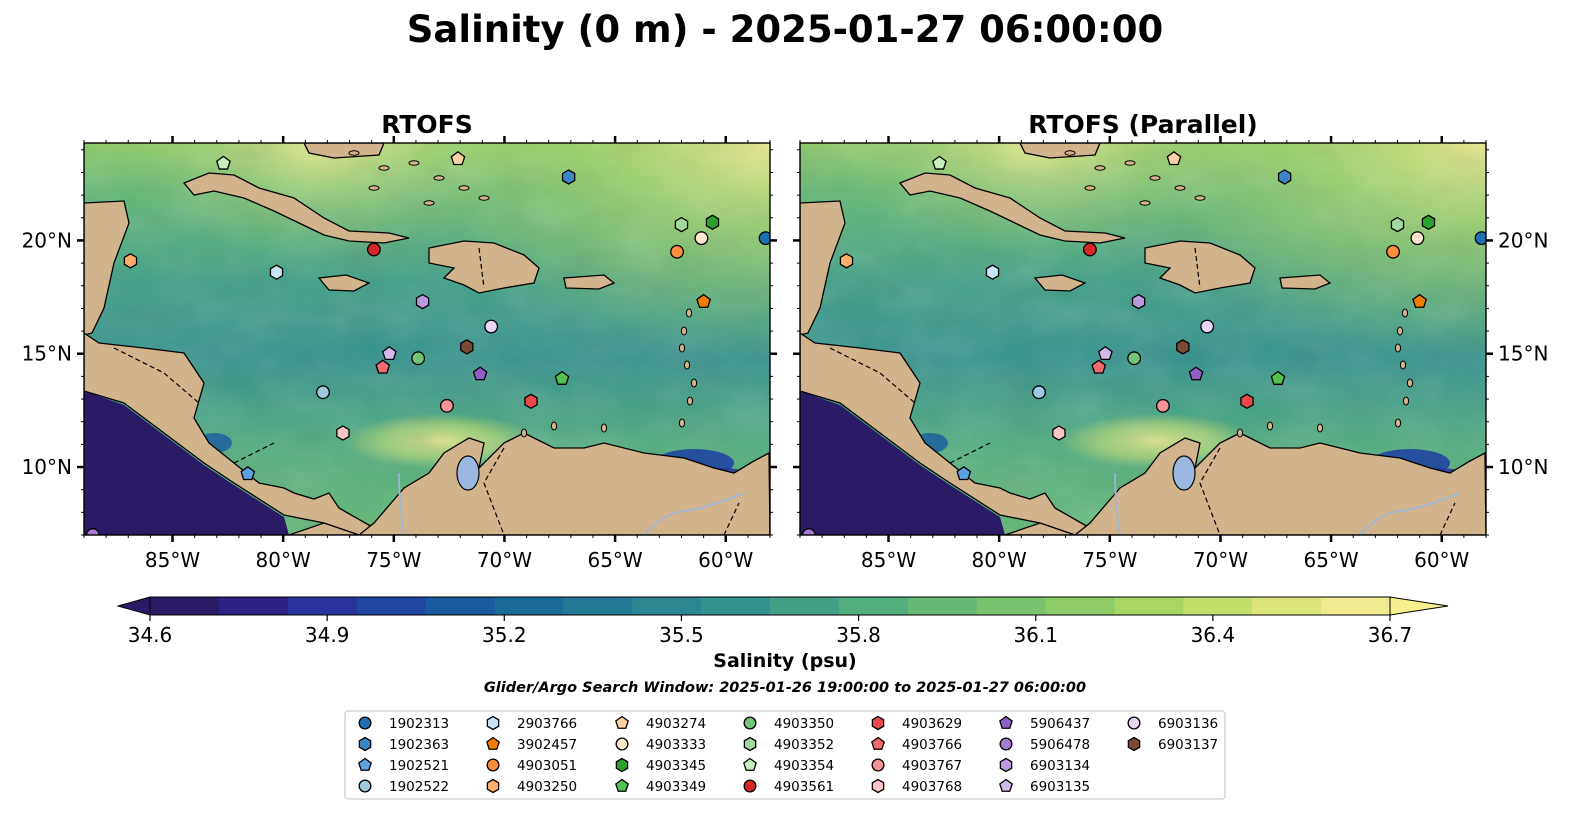  Describe the element at coordinates (547, 787) in the screenshot. I see `legend-label: 4903250` at that location.